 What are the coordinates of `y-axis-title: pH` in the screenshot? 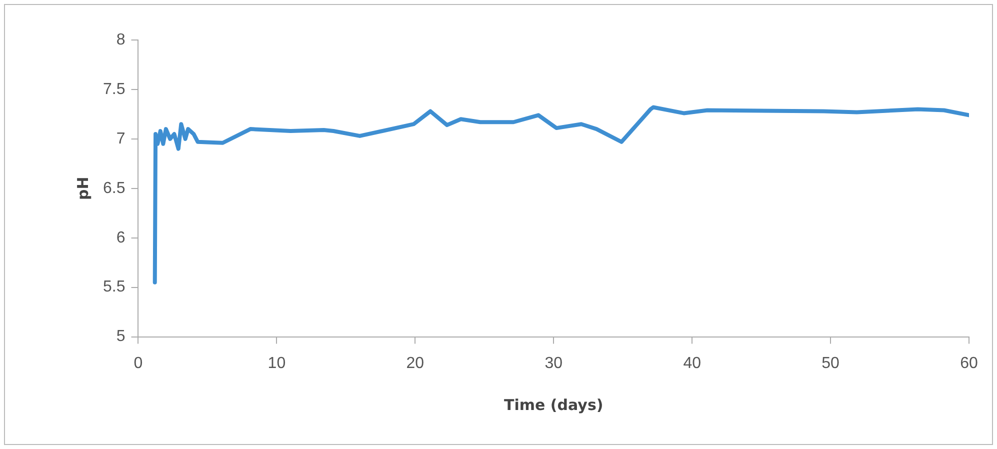 It's located at (83, 188).